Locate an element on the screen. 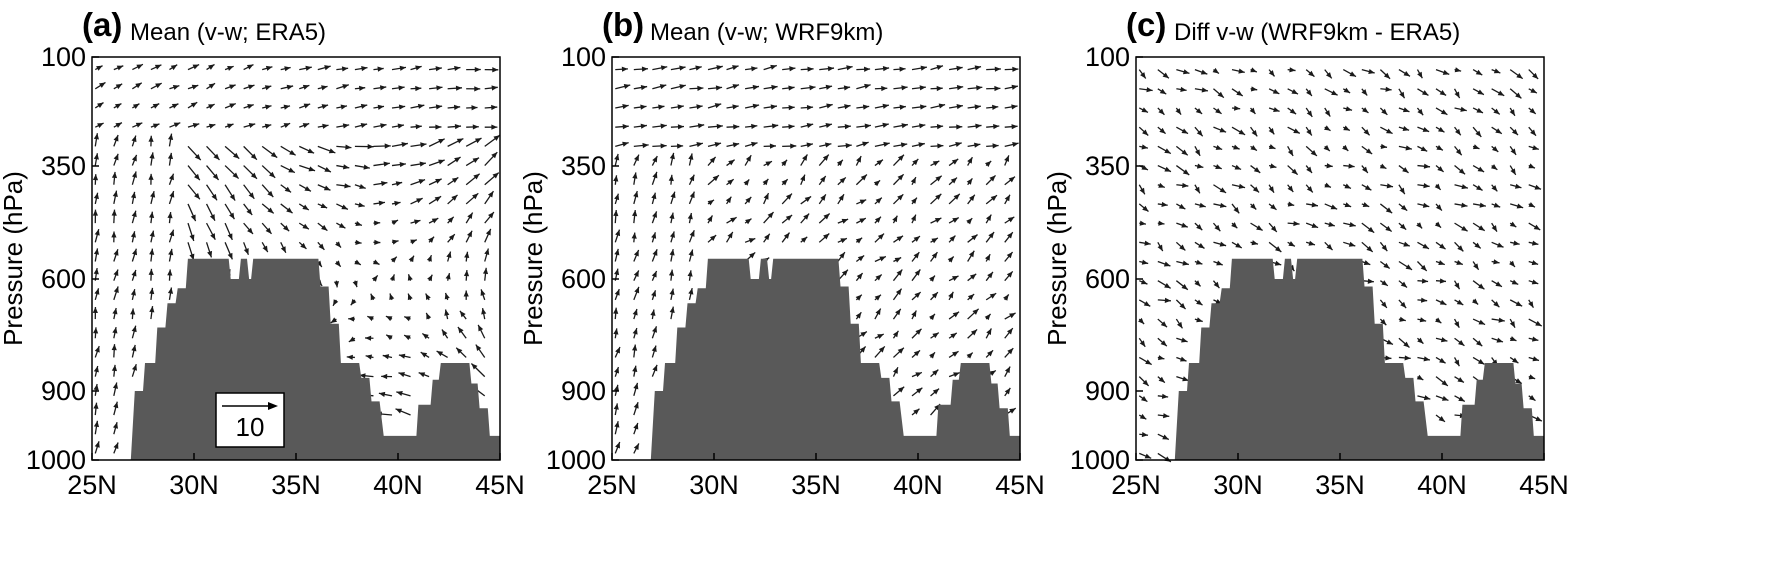  x-tick-label: 35N is located at coordinates (1340, 485).